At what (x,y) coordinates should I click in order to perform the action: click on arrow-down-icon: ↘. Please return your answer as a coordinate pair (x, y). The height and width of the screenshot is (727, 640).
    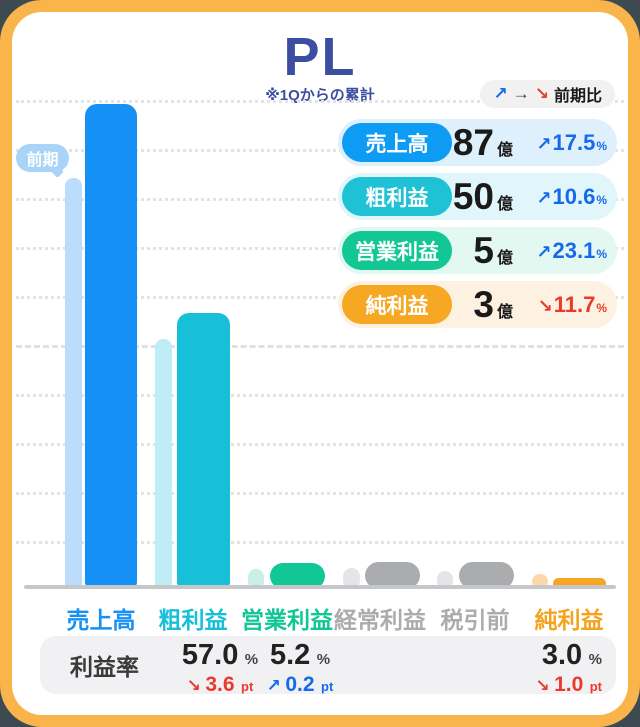
    Looking at the image, I should click on (541, 93).